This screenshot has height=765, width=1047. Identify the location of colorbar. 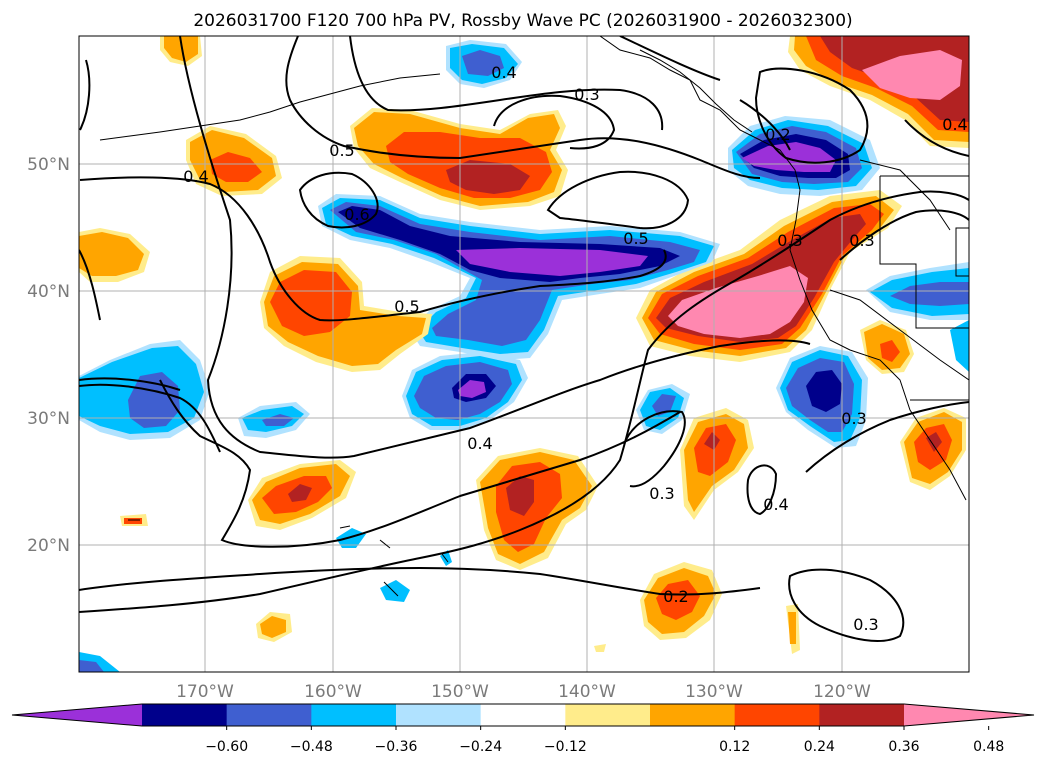
(523, 715).